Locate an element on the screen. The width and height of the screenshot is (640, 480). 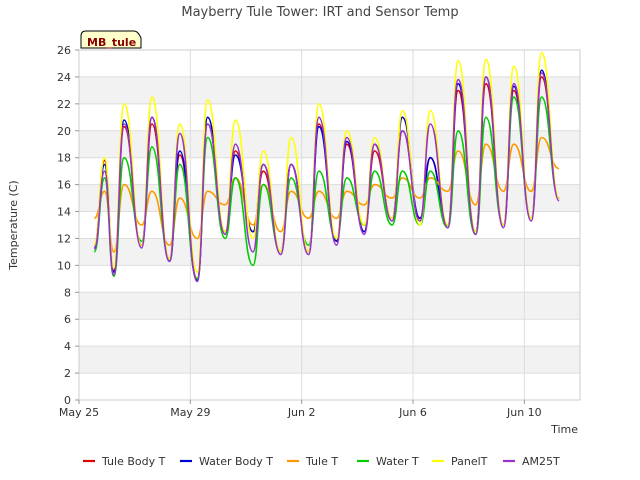
x-tick-label: May 29 is located at coordinates (190, 412).